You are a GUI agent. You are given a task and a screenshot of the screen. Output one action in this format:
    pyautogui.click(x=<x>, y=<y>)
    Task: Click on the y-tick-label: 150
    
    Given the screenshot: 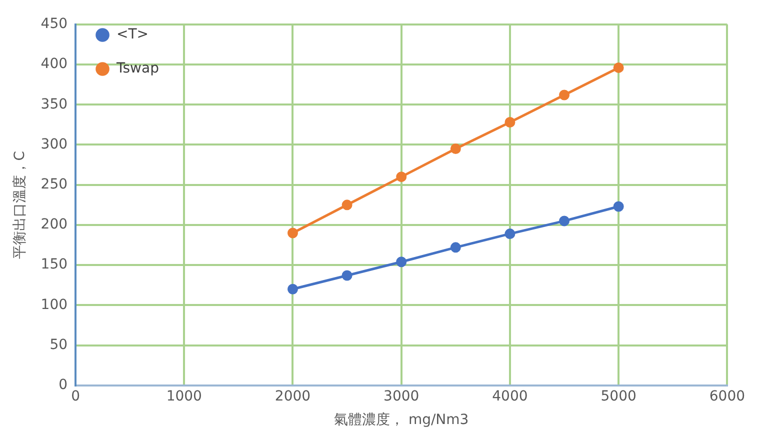 What is the action you would take?
    pyautogui.click(x=54, y=264)
    